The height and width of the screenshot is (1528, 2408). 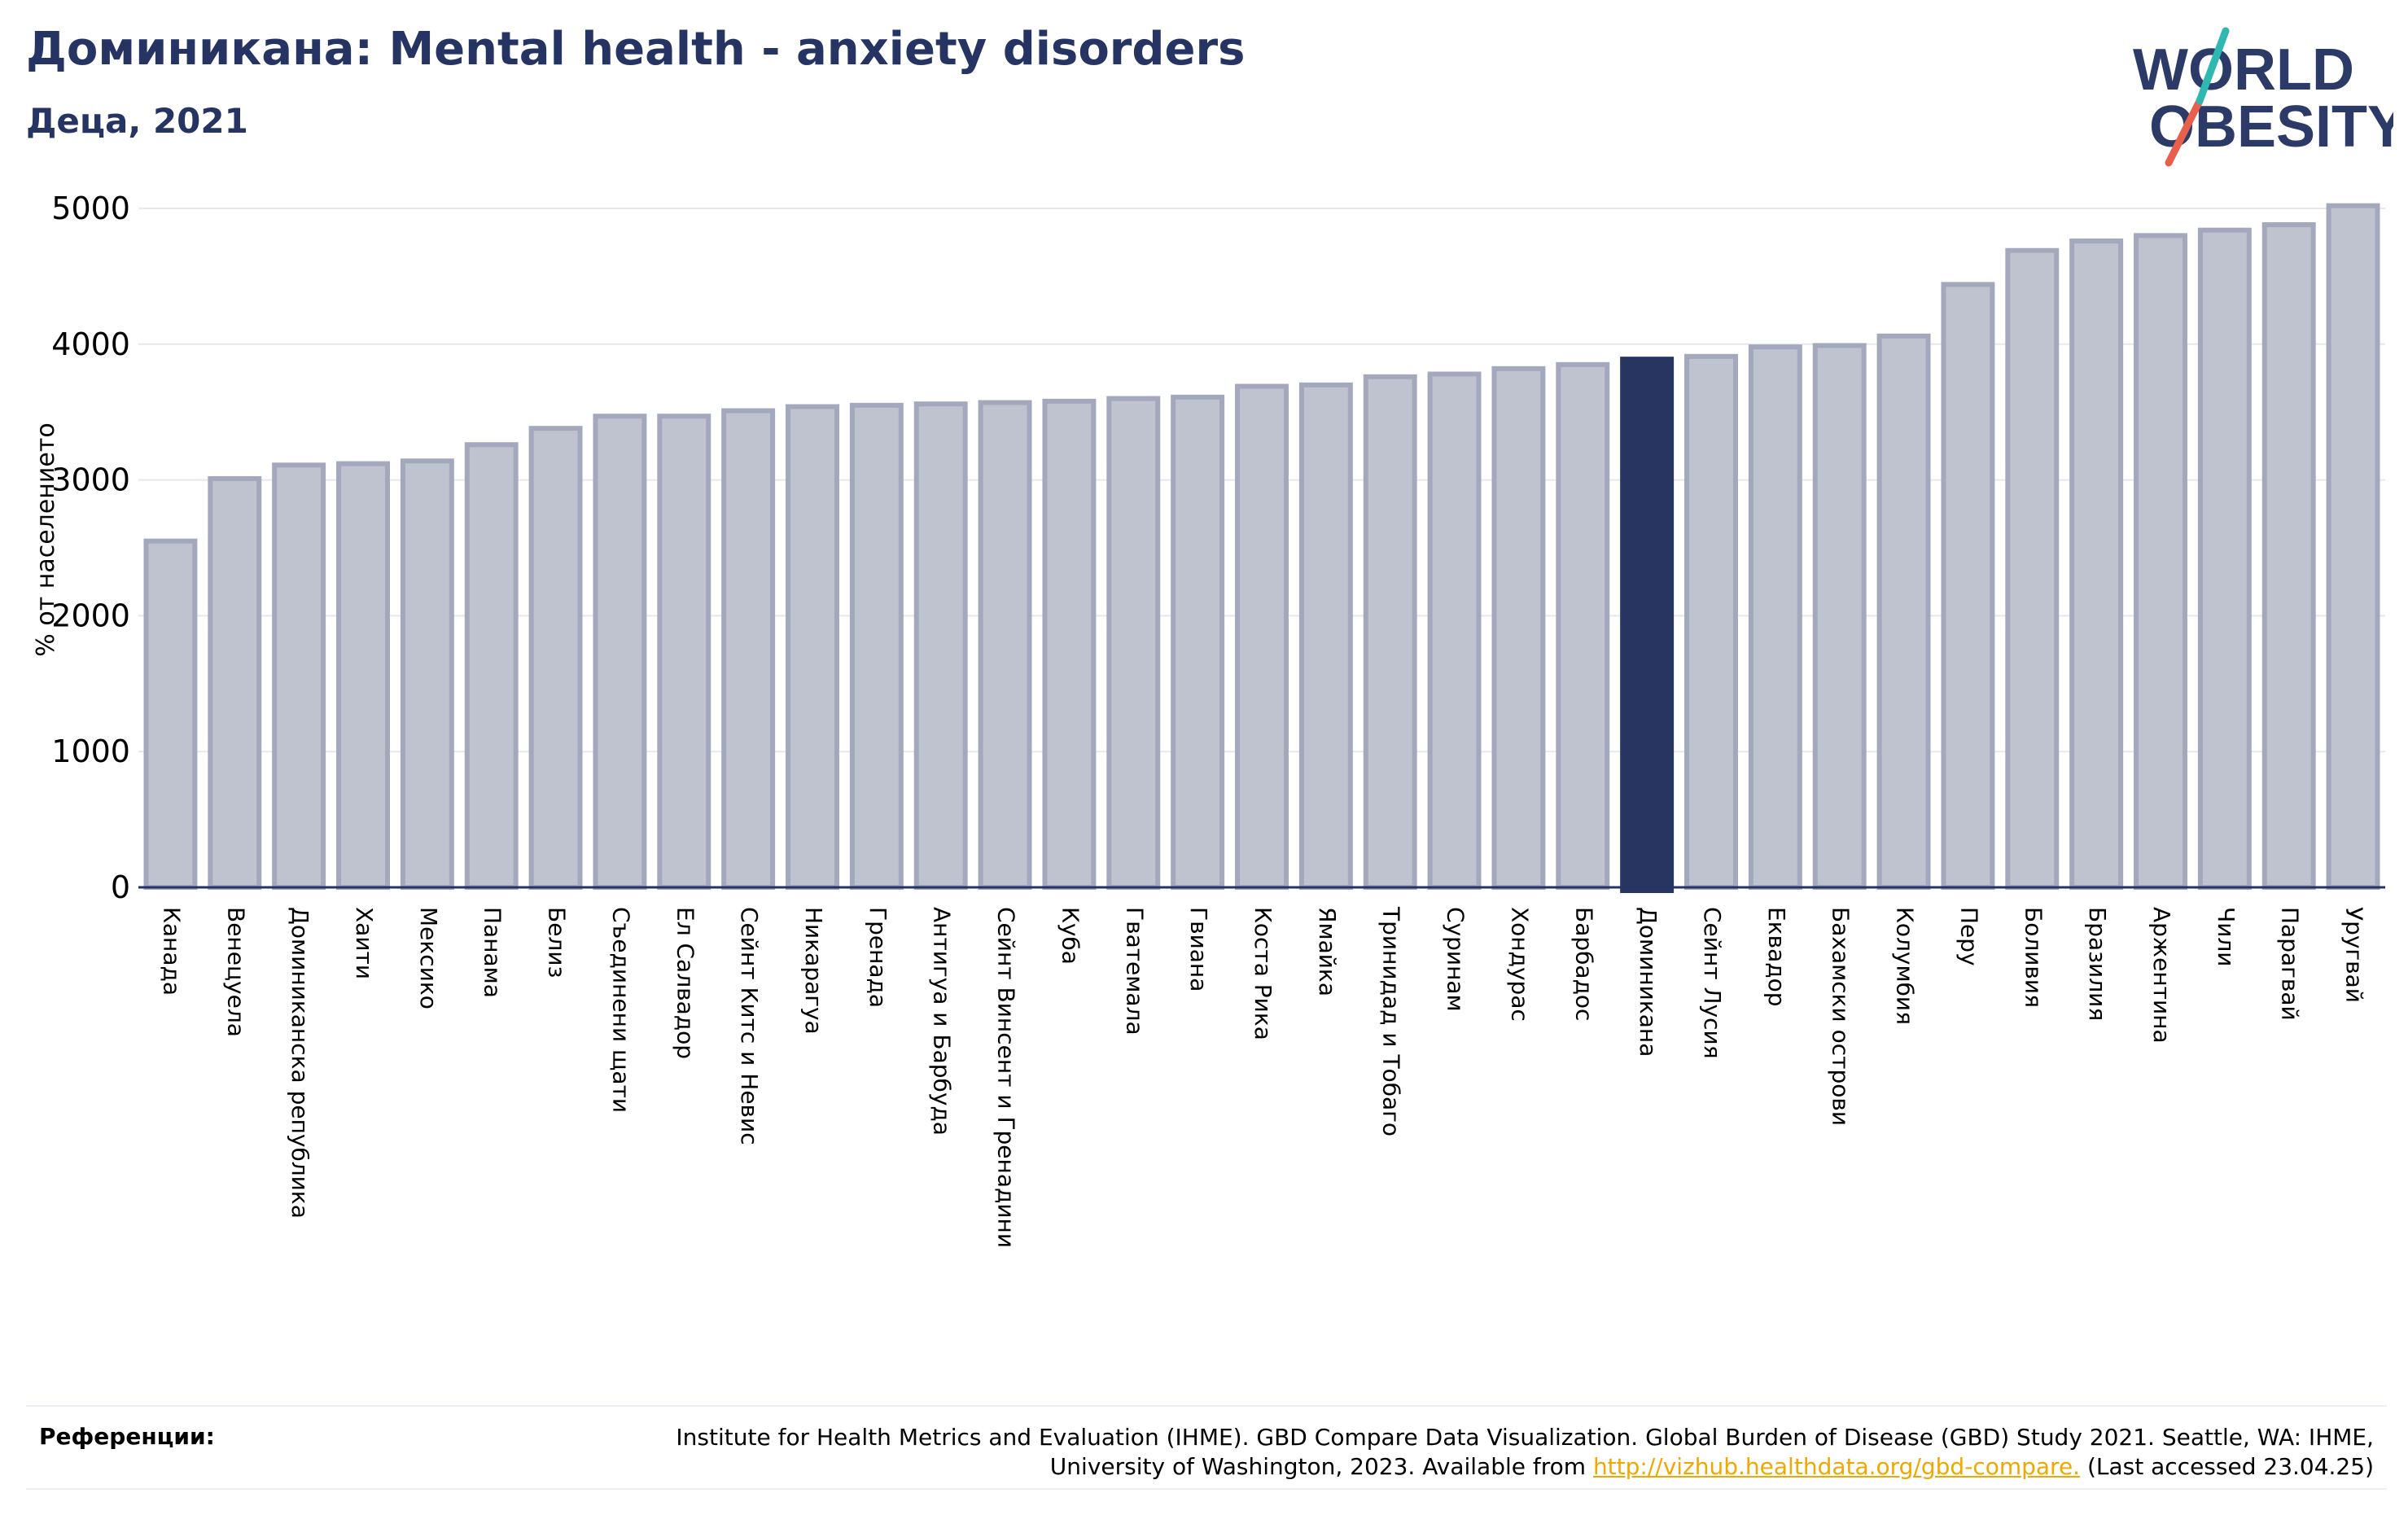 I want to click on y-tick-label: 3000, so click(x=91, y=480).